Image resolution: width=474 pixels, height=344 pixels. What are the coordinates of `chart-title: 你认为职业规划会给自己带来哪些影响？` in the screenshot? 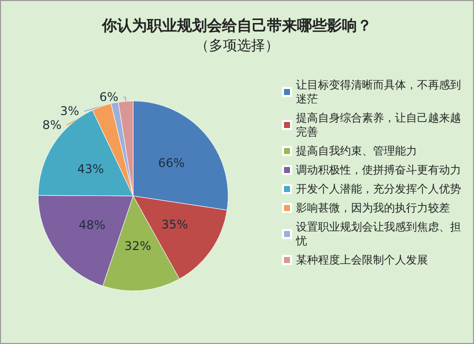 It's located at (236, 25).